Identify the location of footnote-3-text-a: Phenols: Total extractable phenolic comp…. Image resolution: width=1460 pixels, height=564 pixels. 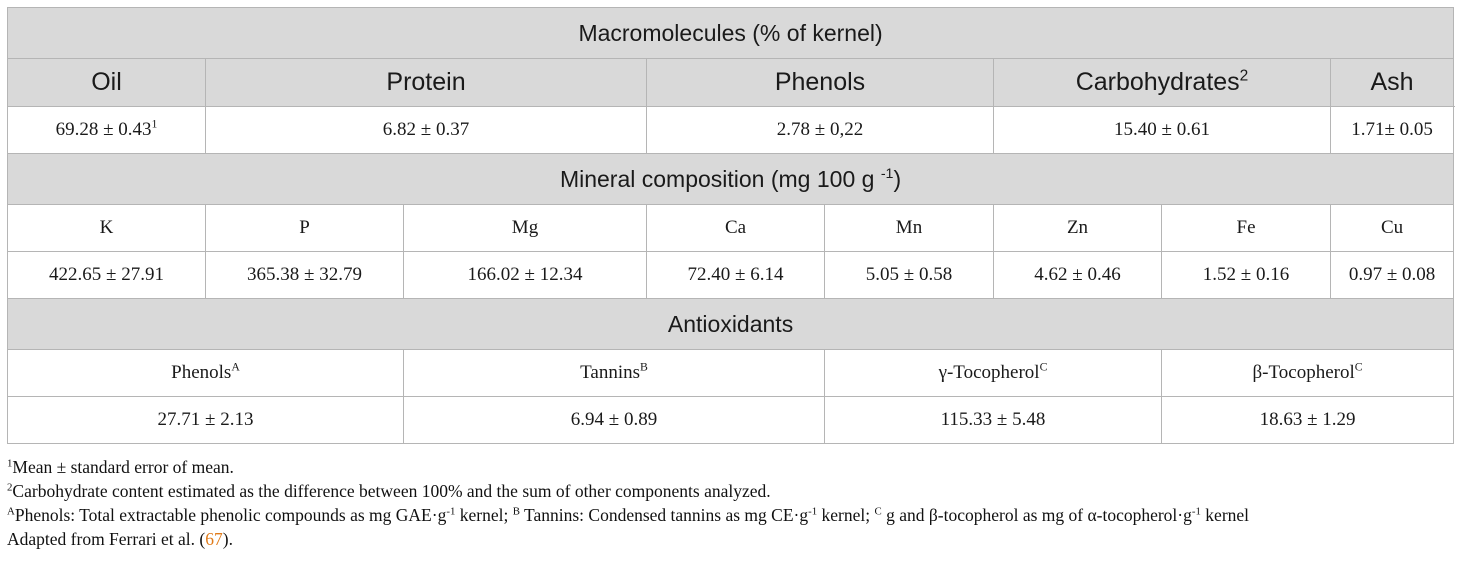
(230, 515).